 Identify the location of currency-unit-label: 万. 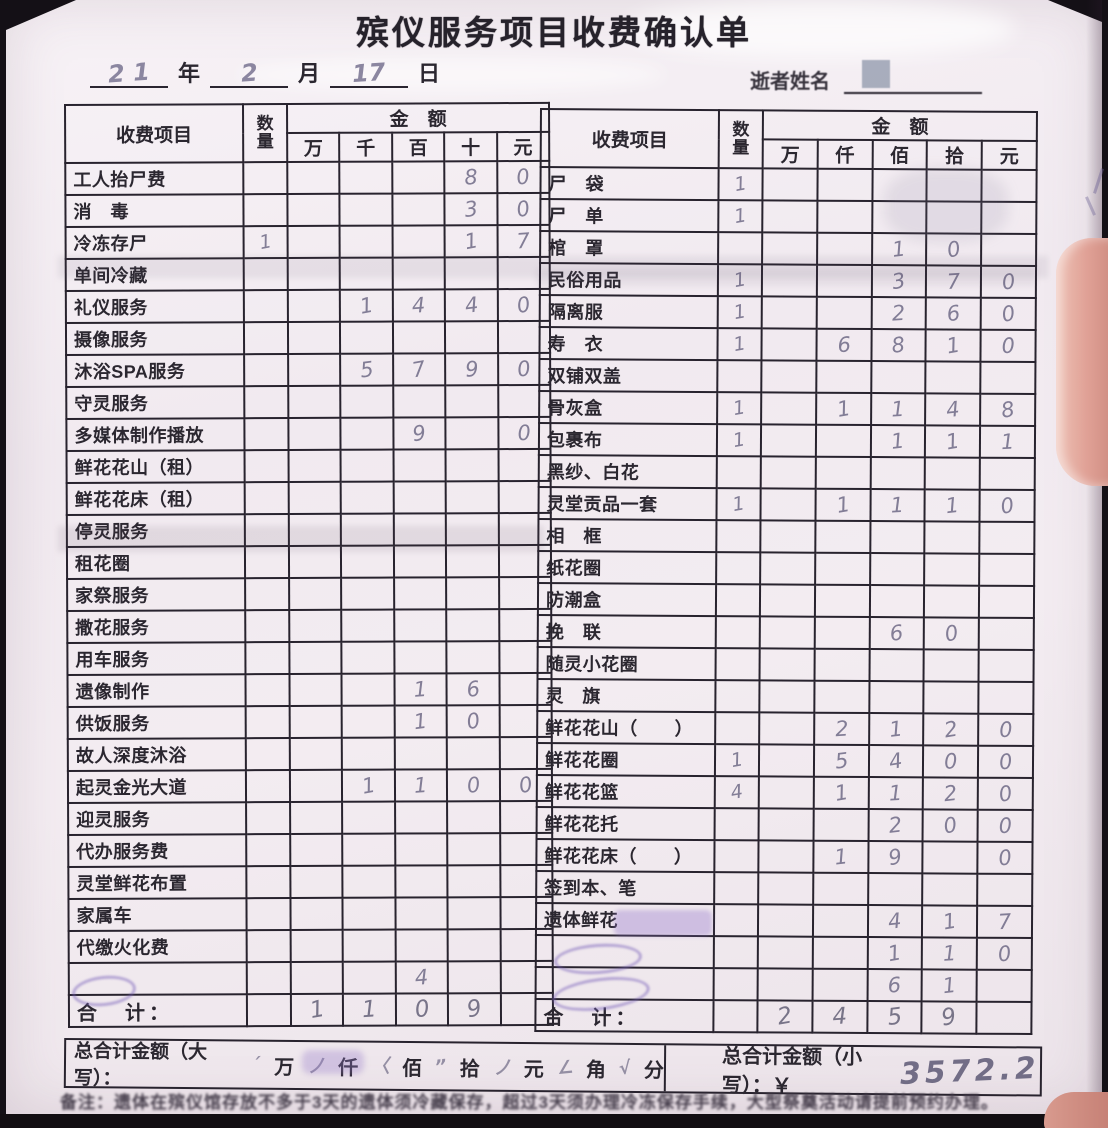
(284, 1067).